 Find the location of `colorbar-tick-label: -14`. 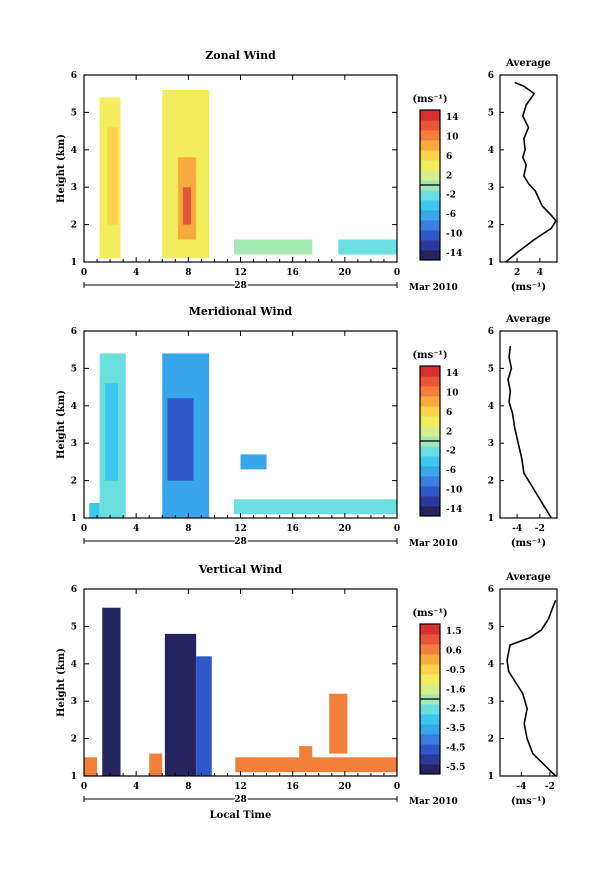

colorbar-tick-label: -14 is located at coordinates (454, 510).